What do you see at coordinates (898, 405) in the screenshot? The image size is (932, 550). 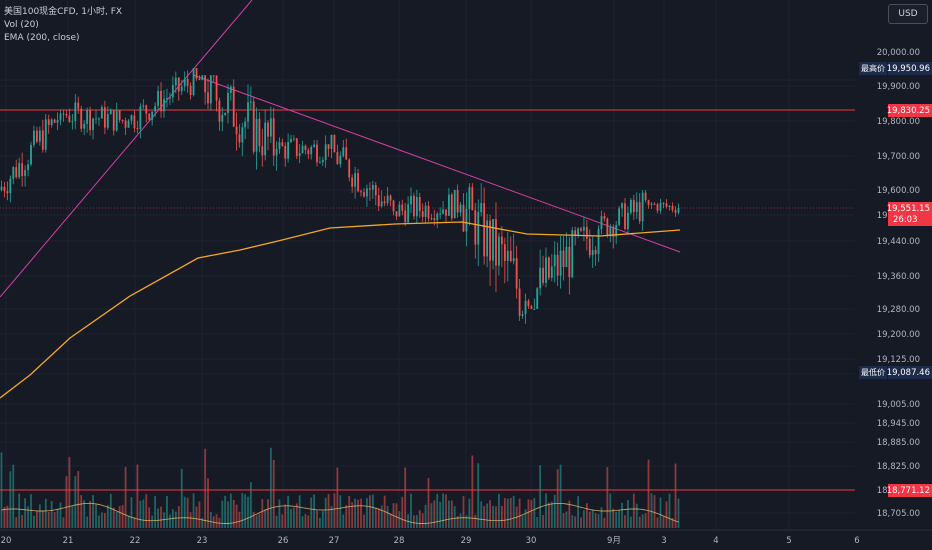 I see `price-tick-label: 19,005.00` at bounding box center [898, 405].